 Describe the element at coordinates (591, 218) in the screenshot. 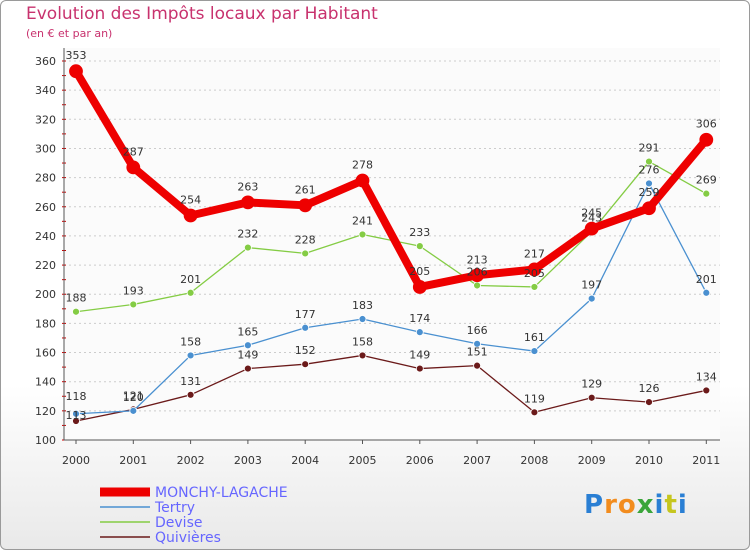

I see `data-label: 243` at that location.